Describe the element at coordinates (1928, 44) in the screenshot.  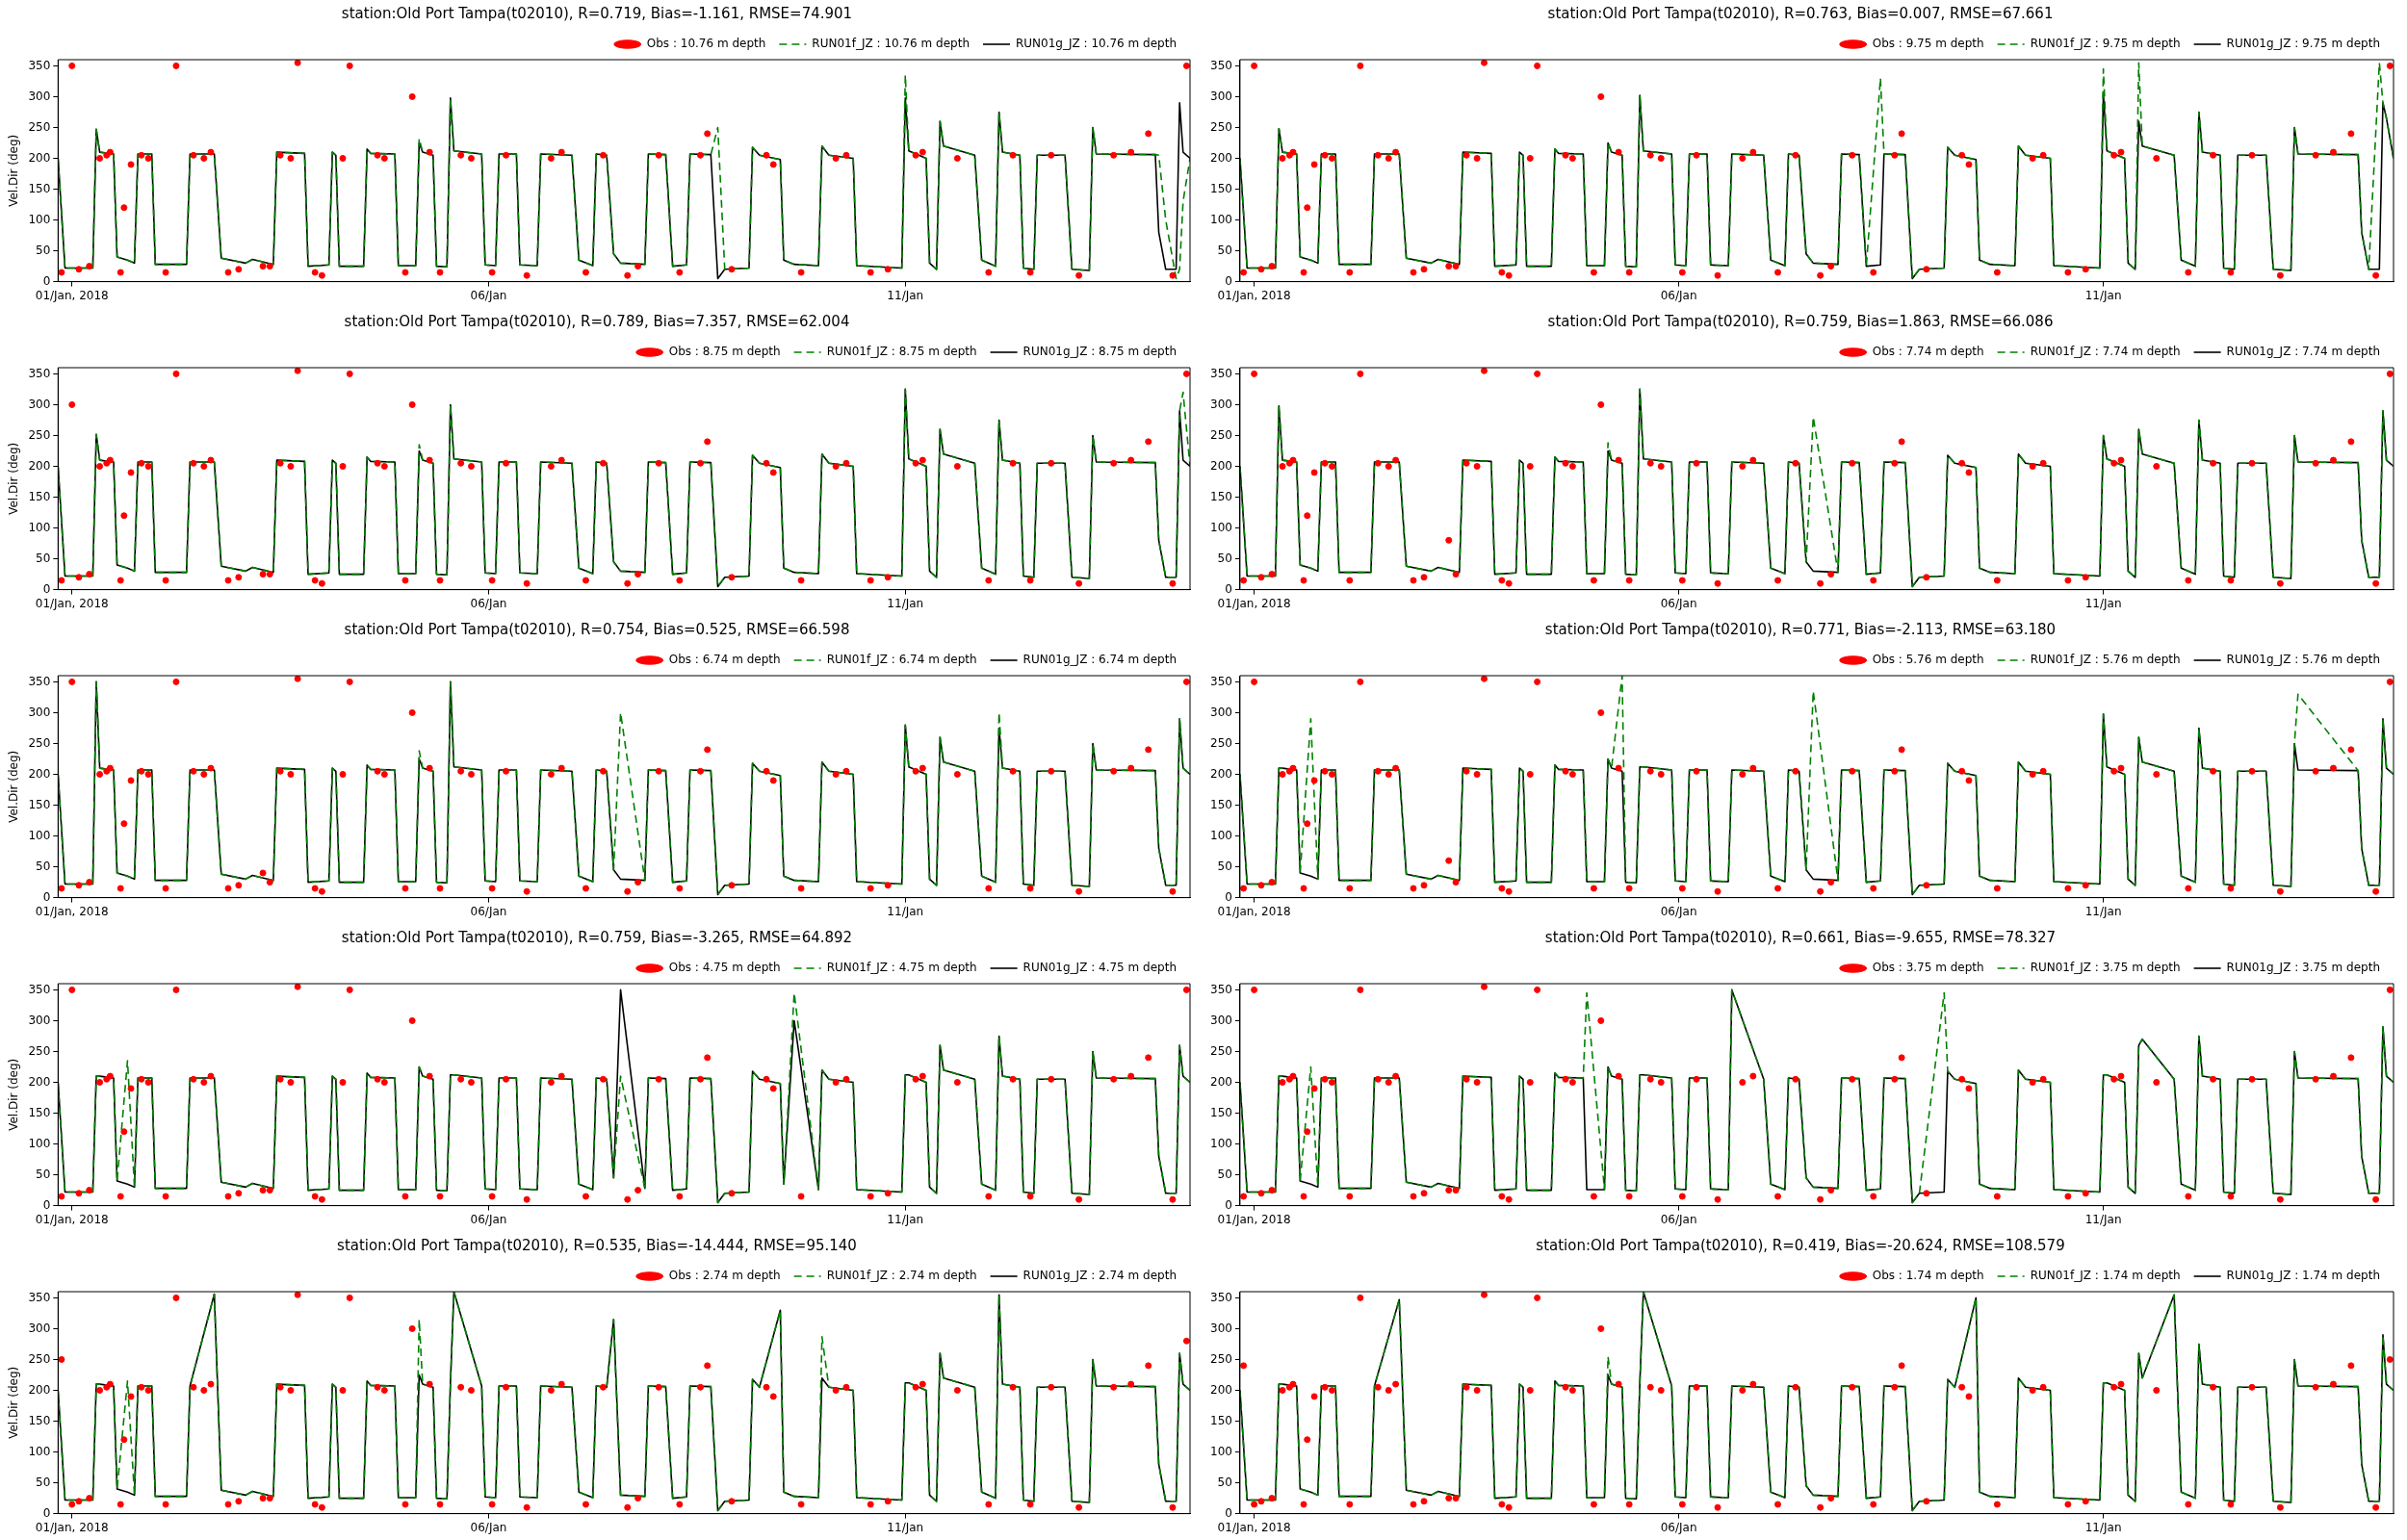
I see `legend-label: Obs : 9.75 m depth` at that location.